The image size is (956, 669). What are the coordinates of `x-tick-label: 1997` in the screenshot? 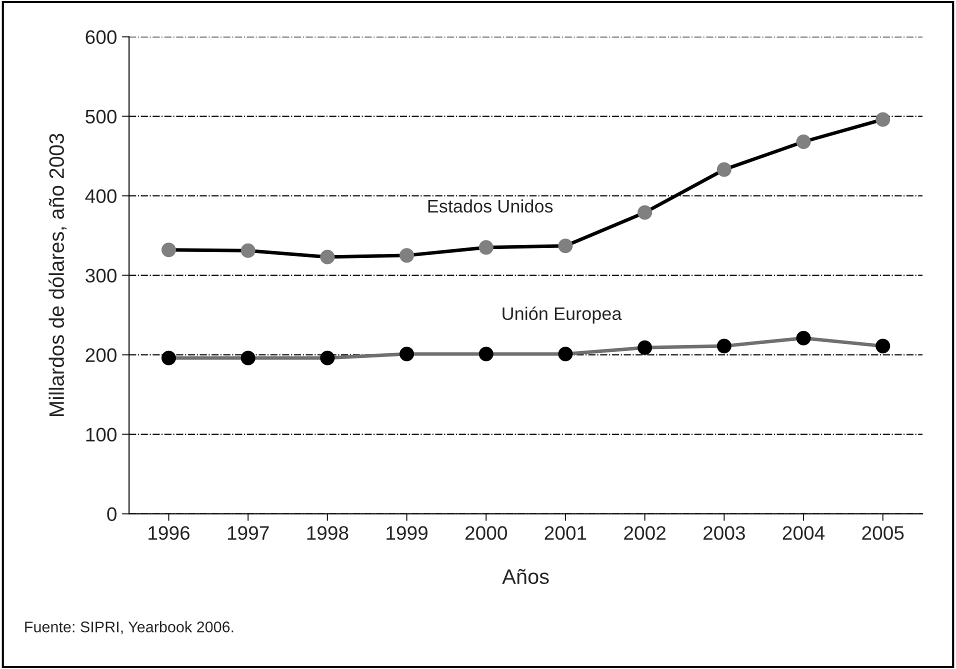 It's located at (248, 533).